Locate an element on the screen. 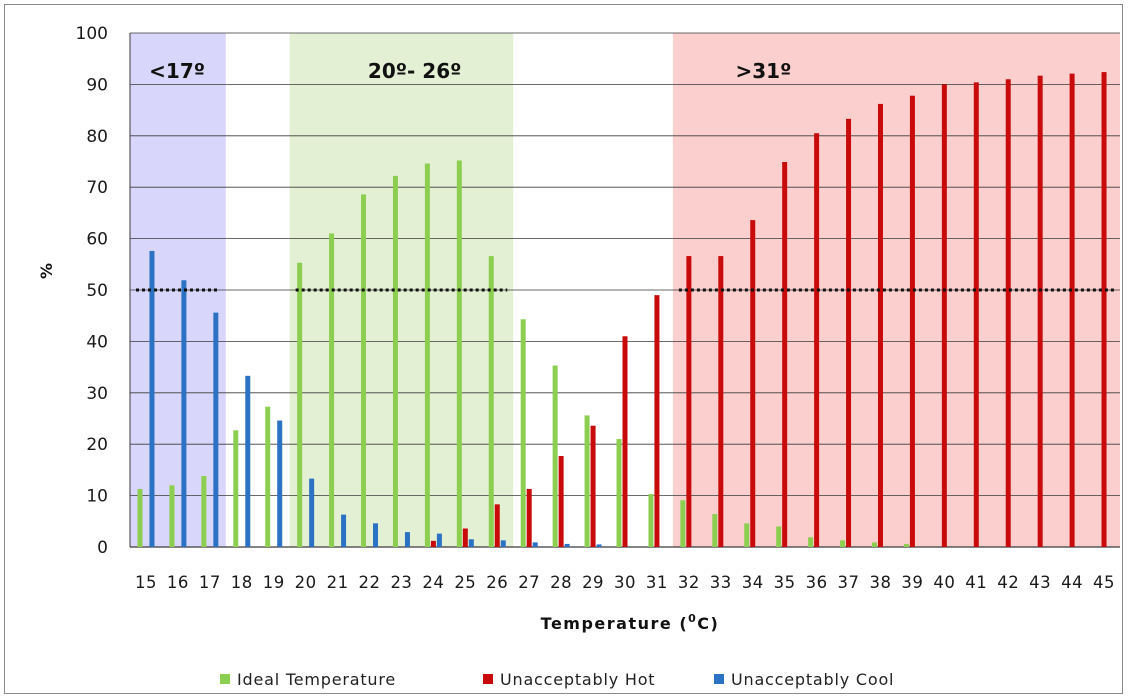  legend-swatch-ideal is located at coordinates (225, 679).